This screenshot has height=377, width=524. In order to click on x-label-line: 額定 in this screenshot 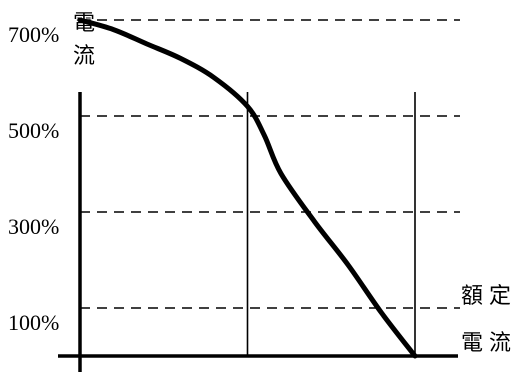, I will do `click(489, 296)`.